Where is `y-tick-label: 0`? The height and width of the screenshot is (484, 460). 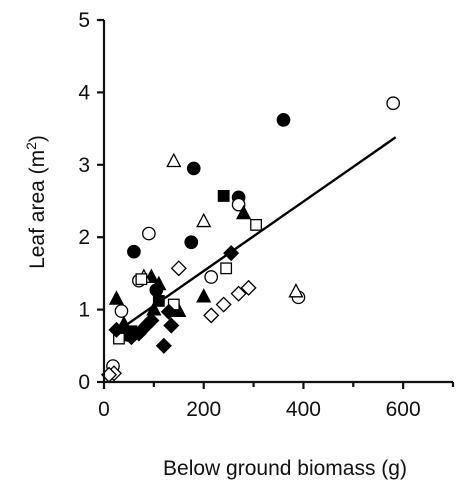 y-tick-label: 0 is located at coordinates (84, 382).